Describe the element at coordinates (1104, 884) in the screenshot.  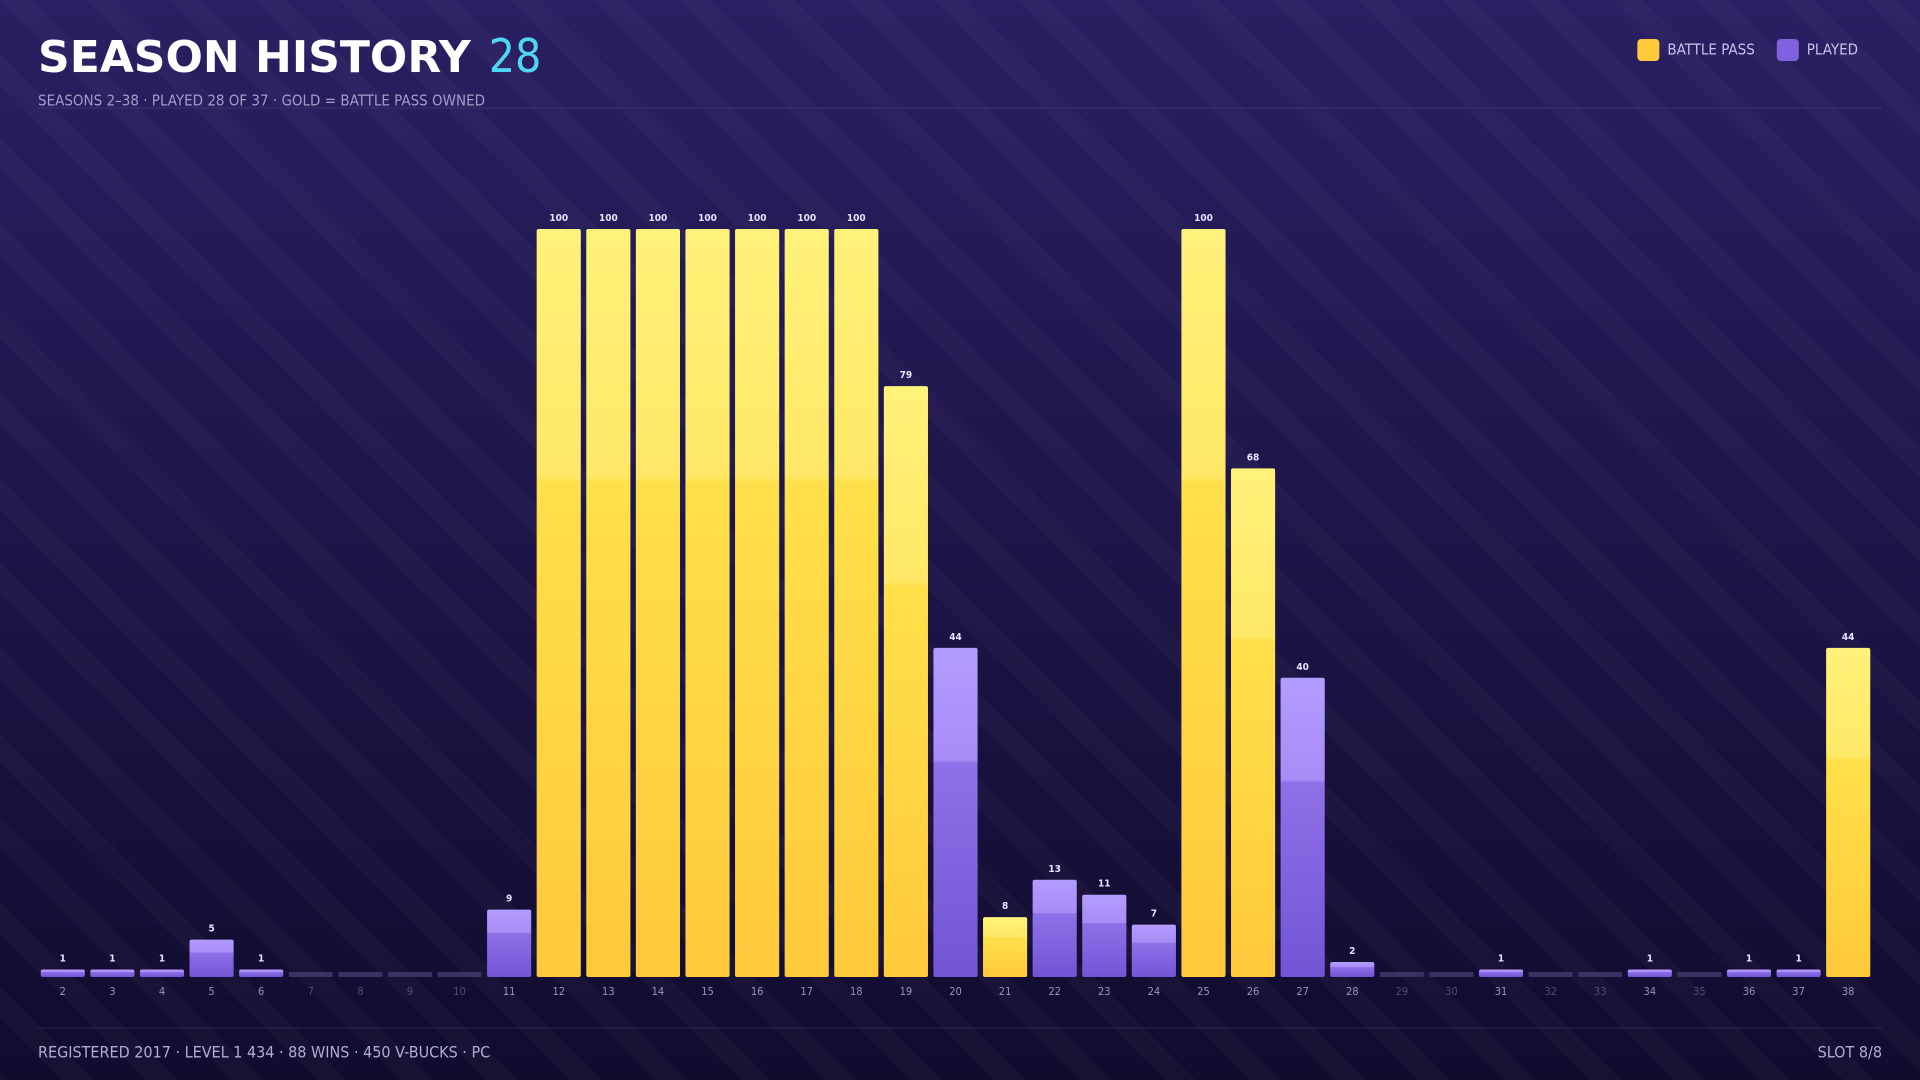
I see `value-label: 11` at that location.